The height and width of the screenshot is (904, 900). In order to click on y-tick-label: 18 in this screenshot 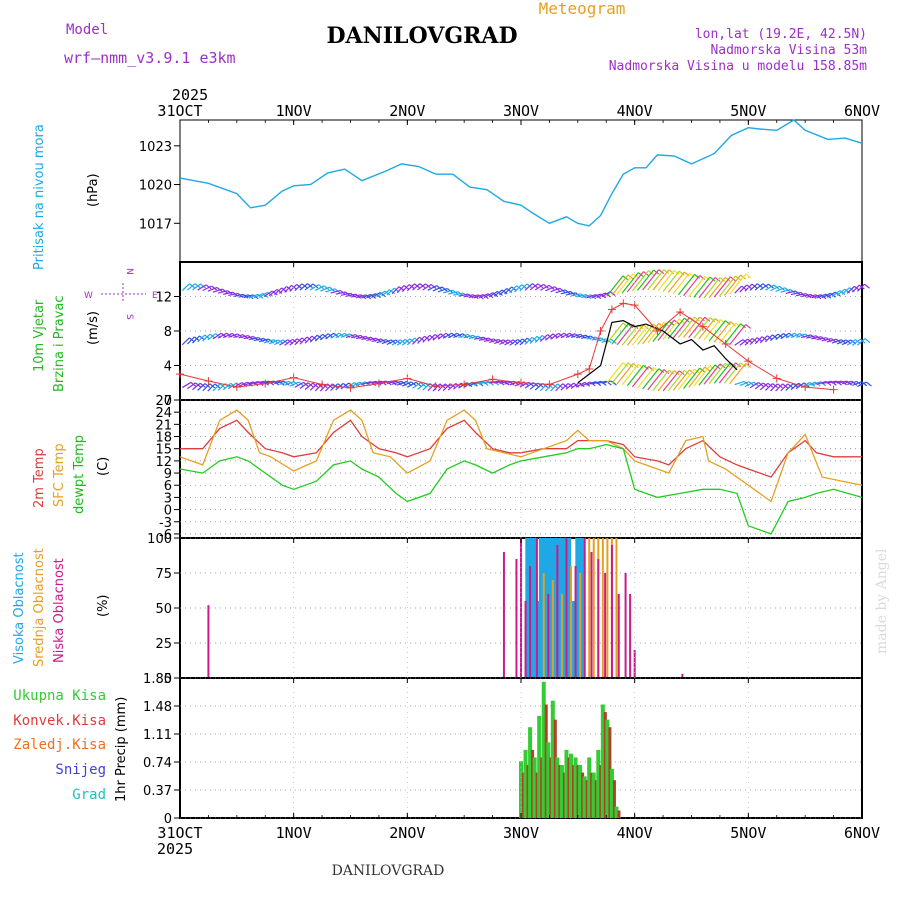, I will do `click(163, 438)`.